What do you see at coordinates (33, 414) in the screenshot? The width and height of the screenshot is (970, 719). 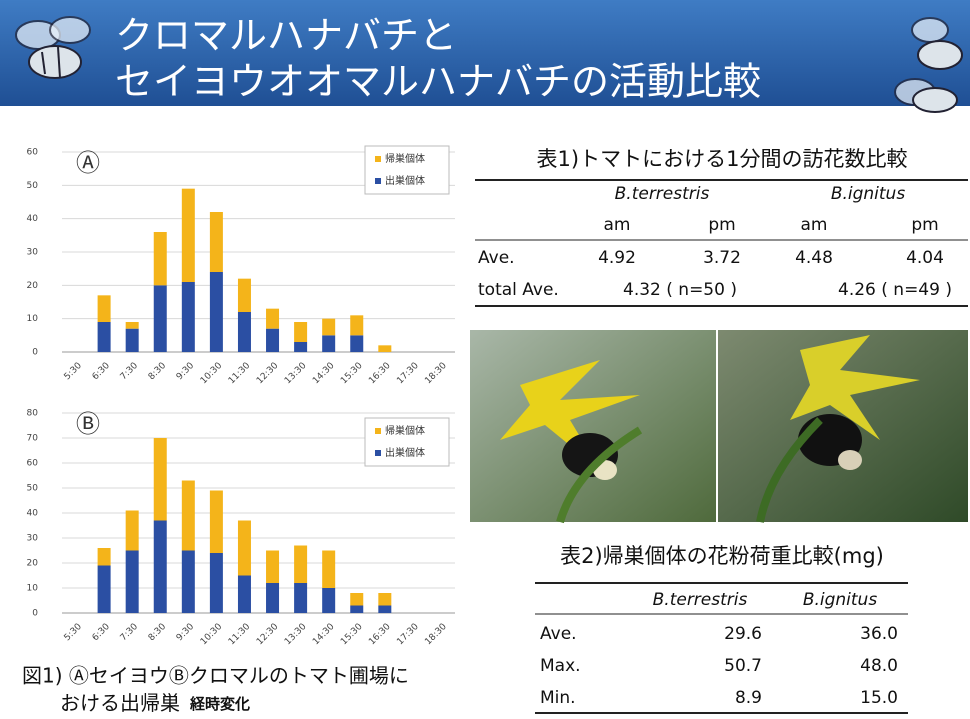 I see `y-tick-label: 80` at bounding box center [33, 414].